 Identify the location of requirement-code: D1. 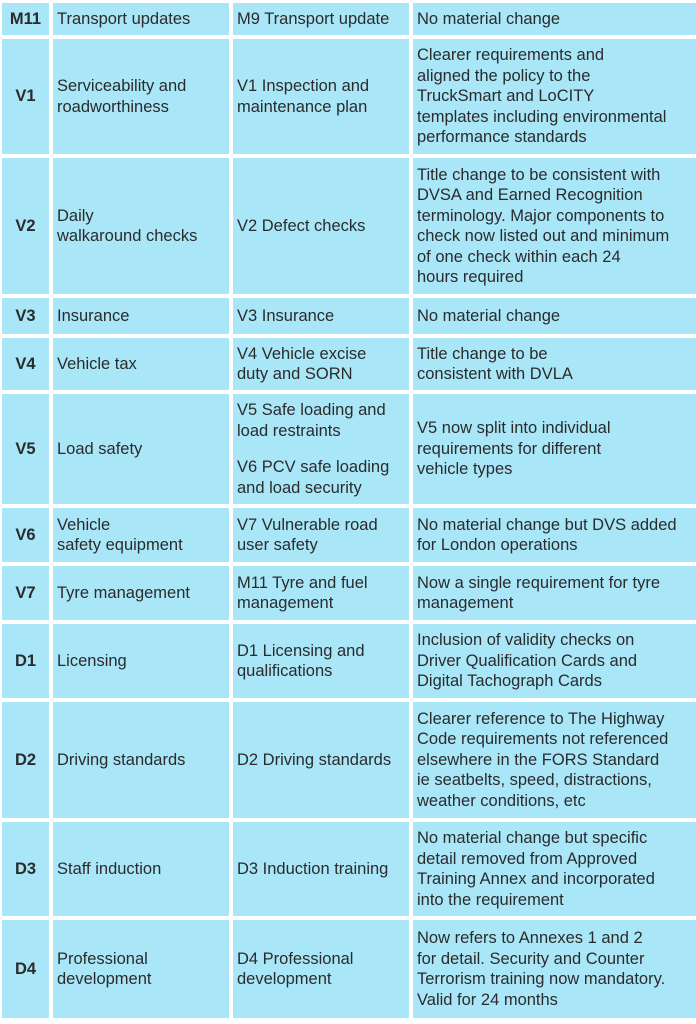
(25, 661).